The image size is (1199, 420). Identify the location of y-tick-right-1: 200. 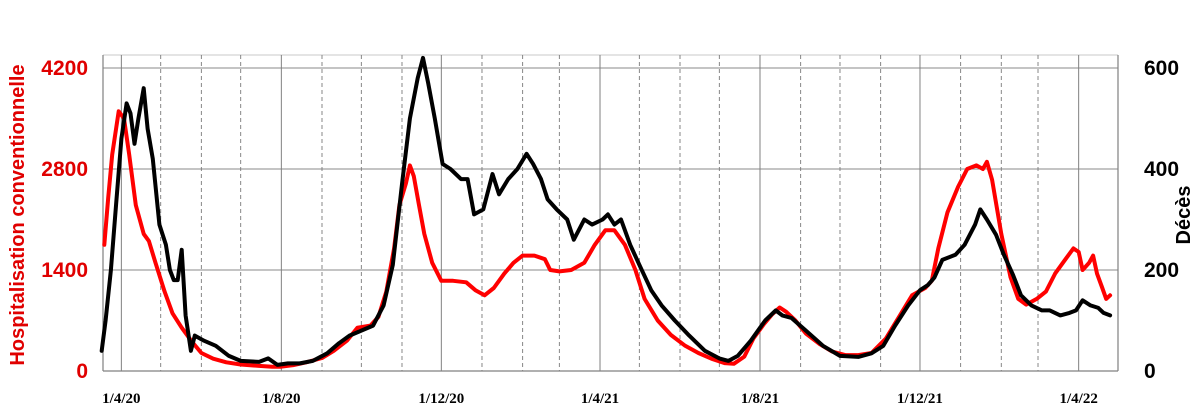
(1161, 270).